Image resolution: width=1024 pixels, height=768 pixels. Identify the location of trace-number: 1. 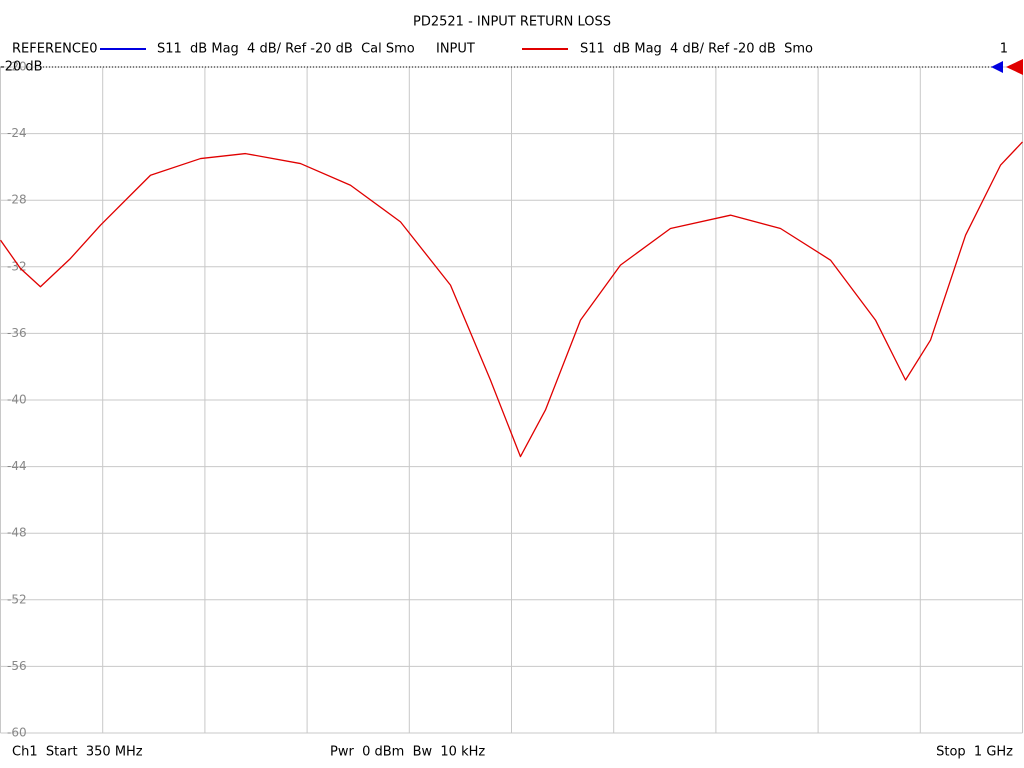
(1004, 49).